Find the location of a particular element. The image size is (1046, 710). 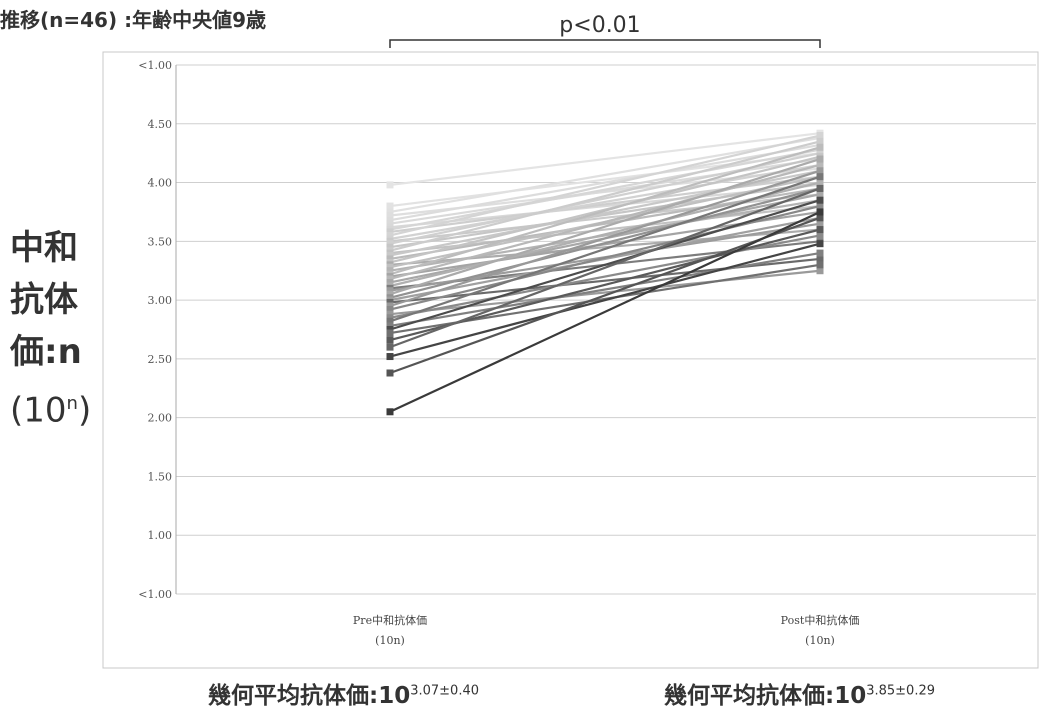

y-tick-label: 3.50 is located at coordinates (160, 241).